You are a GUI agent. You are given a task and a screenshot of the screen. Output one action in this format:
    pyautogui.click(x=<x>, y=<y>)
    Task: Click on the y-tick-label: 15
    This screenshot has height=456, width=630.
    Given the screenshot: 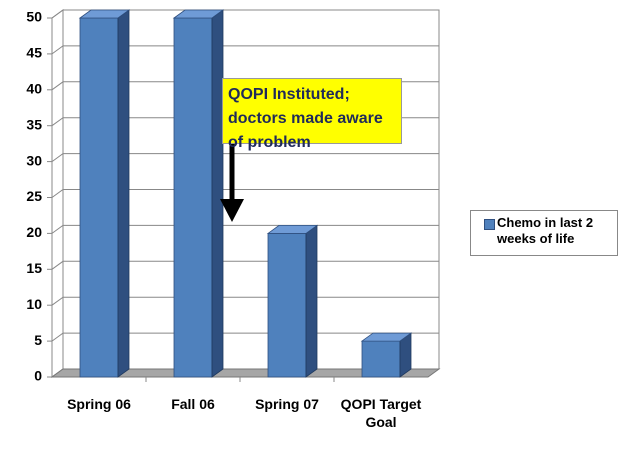 What is the action you would take?
    pyautogui.click(x=34, y=268)
    